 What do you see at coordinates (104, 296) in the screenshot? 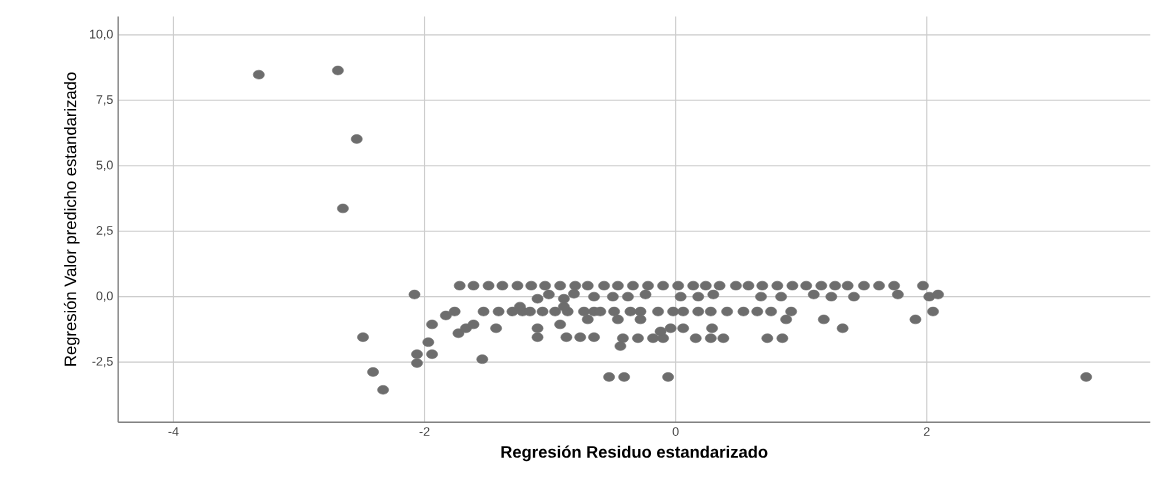
I see `y-tick-label: 0,0` at bounding box center [104, 296].